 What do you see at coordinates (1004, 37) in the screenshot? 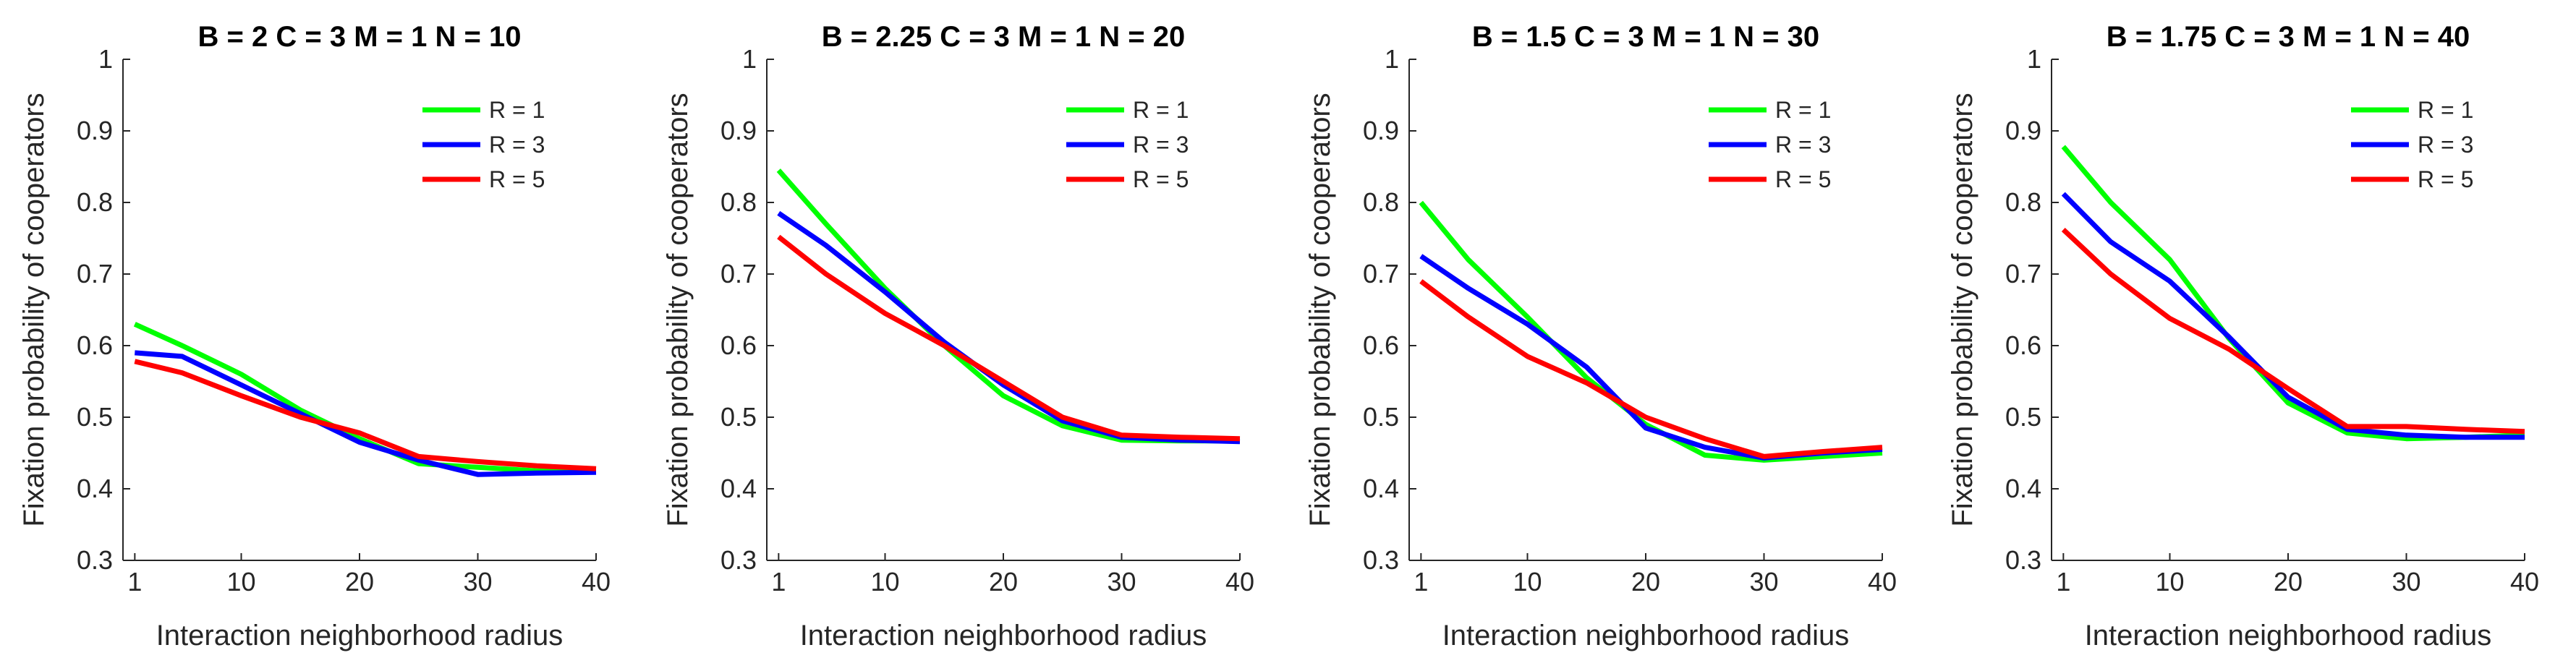
I see `panel-title: B = 2.25 C = 3 M = 1 N = 20` at bounding box center [1004, 37].